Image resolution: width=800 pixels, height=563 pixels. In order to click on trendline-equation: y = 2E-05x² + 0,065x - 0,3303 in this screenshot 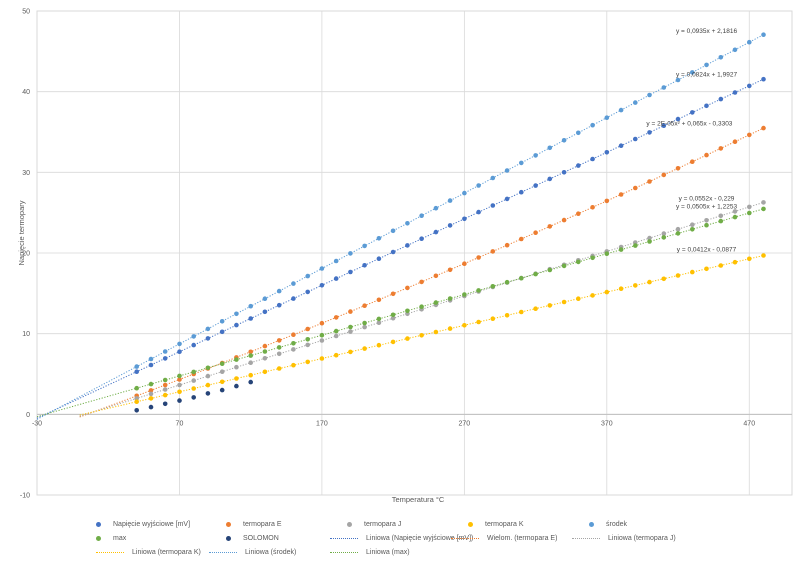, I will do `click(689, 124)`.